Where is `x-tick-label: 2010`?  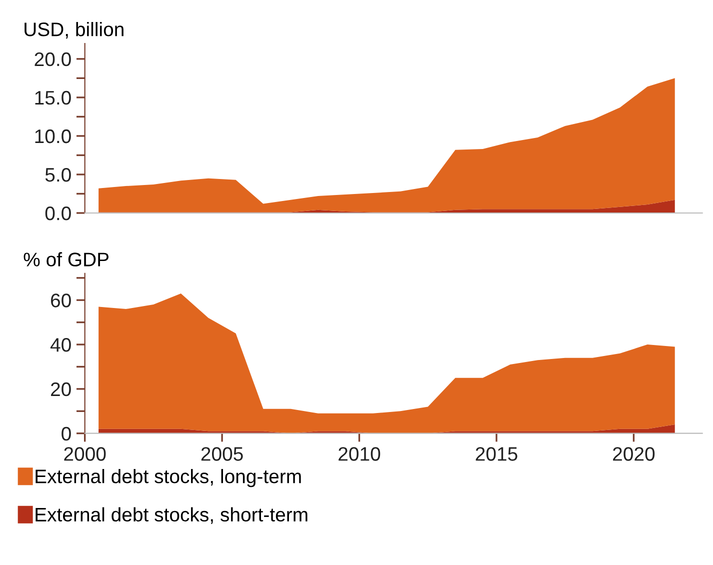 x-tick-label: 2010 is located at coordinates (359, 454).